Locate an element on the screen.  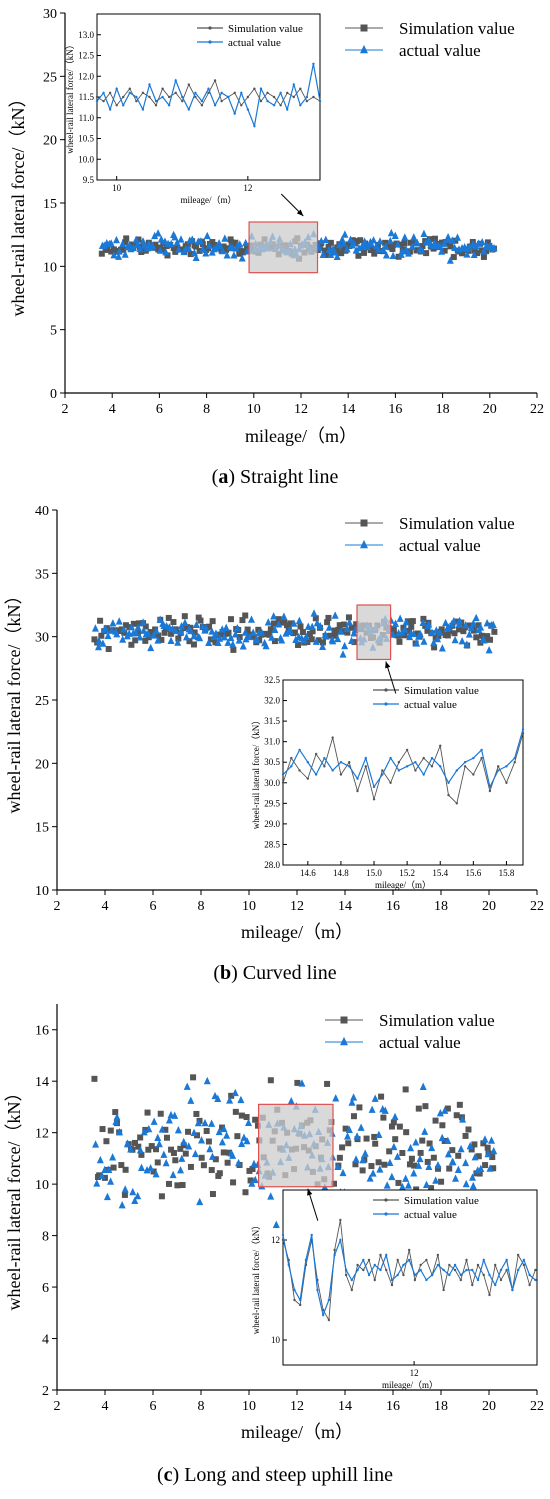
inset-legend-label: Simulation value is located at coordinates (265, 29).